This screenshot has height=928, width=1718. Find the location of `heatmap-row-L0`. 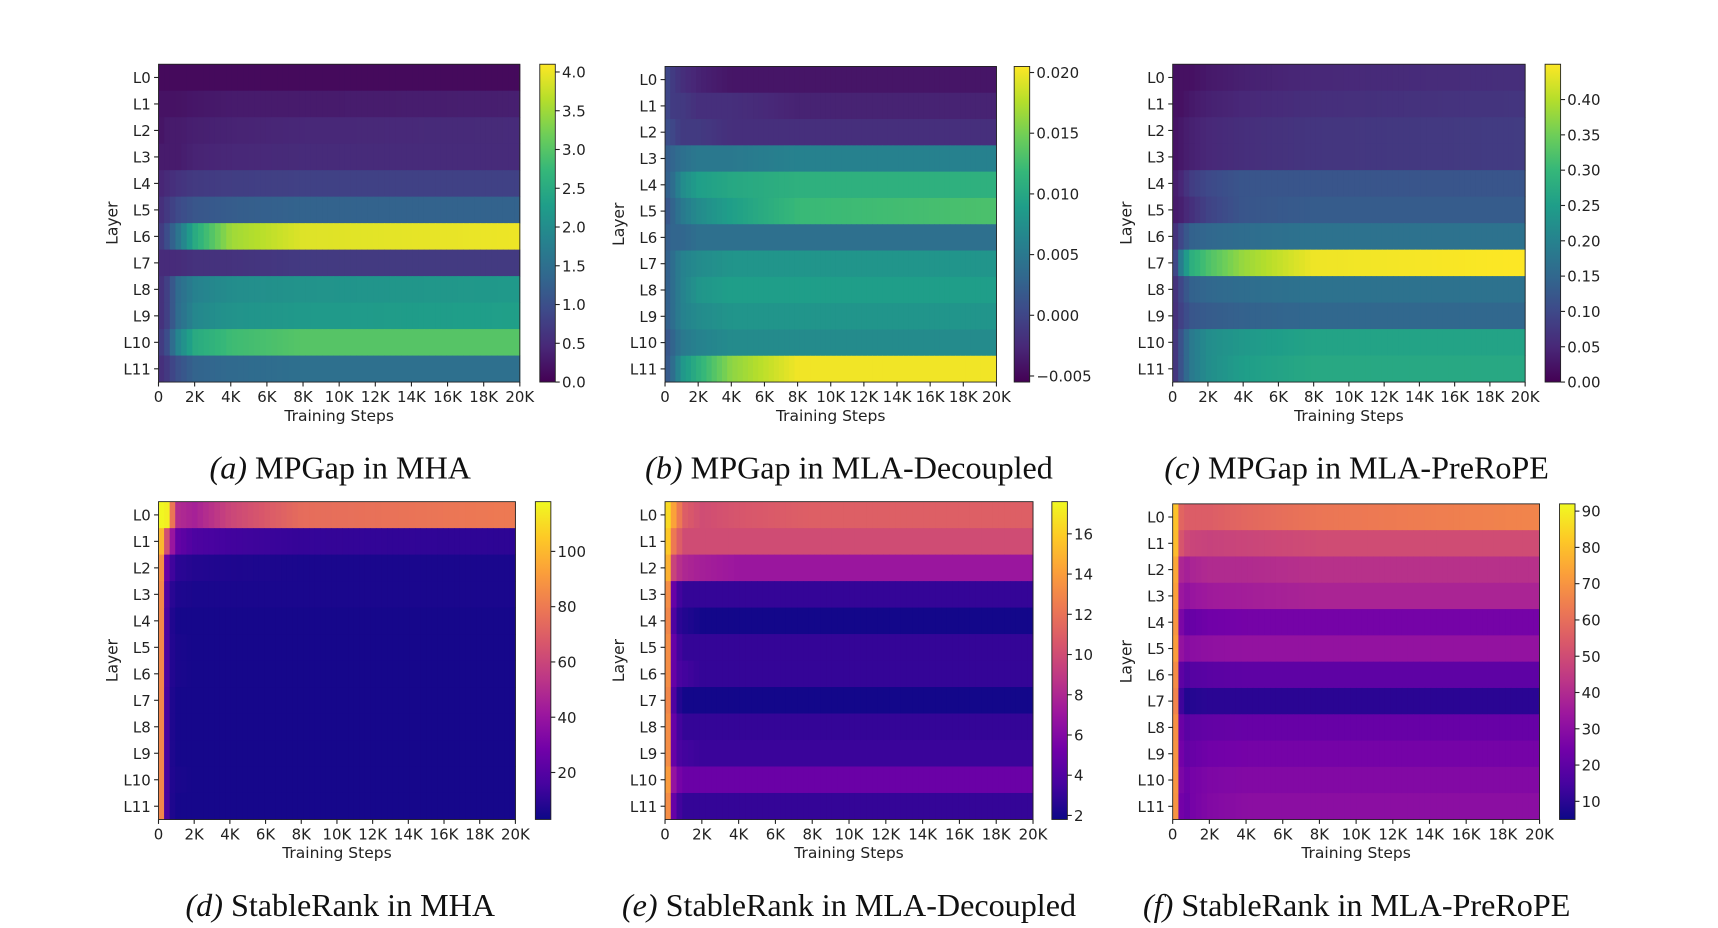

heatmap-row-L0 is located at coordinates (337, 515).